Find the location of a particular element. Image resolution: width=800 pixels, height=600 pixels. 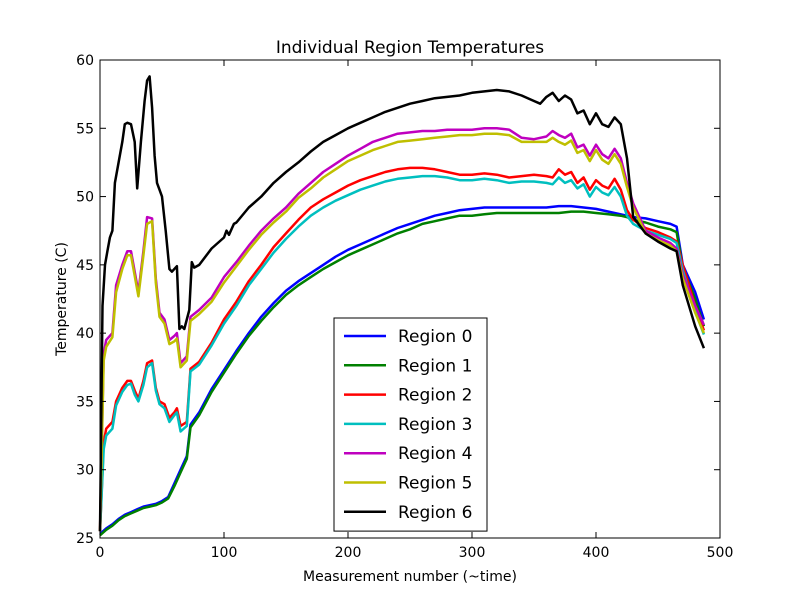

x-tick-label: 0 is located at coordinates (100, 553).